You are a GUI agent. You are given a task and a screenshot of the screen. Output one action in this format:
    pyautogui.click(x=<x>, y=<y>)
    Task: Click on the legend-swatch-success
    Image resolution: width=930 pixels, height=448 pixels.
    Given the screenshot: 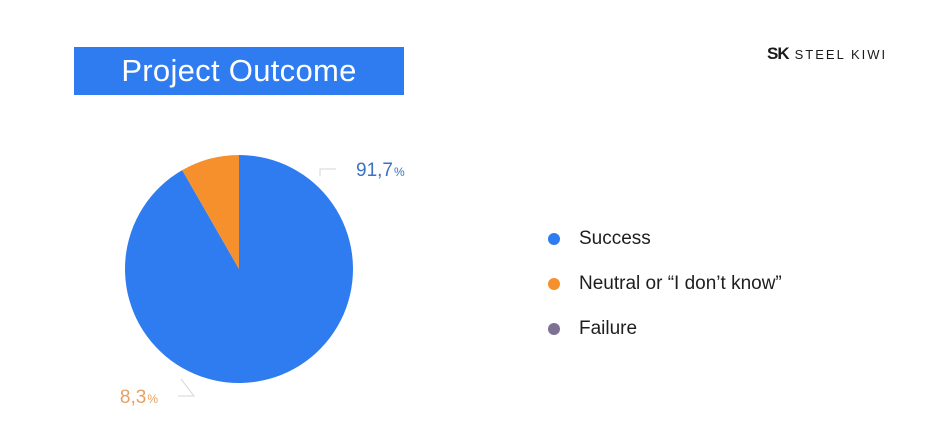 What is the action you would take?
    pyautogui.click(x=554, y=238)
    